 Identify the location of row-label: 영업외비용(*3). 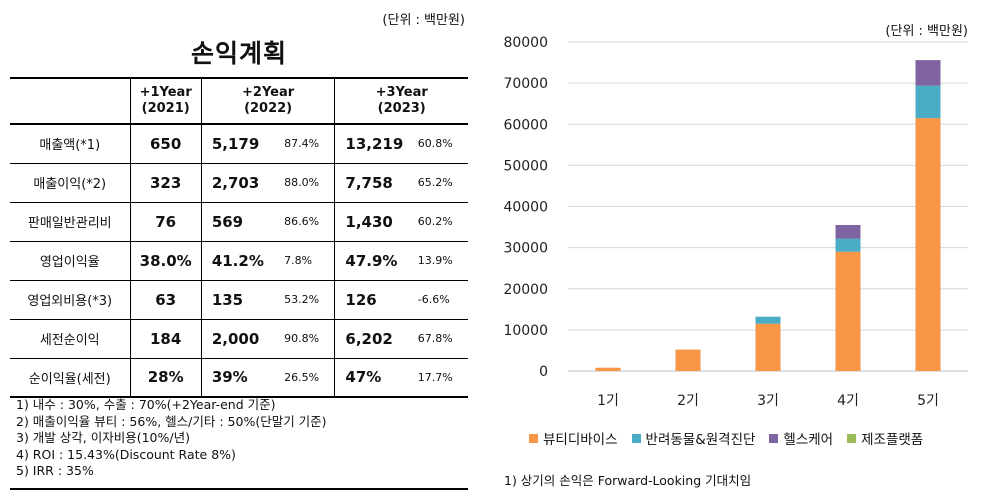
(70, 300).